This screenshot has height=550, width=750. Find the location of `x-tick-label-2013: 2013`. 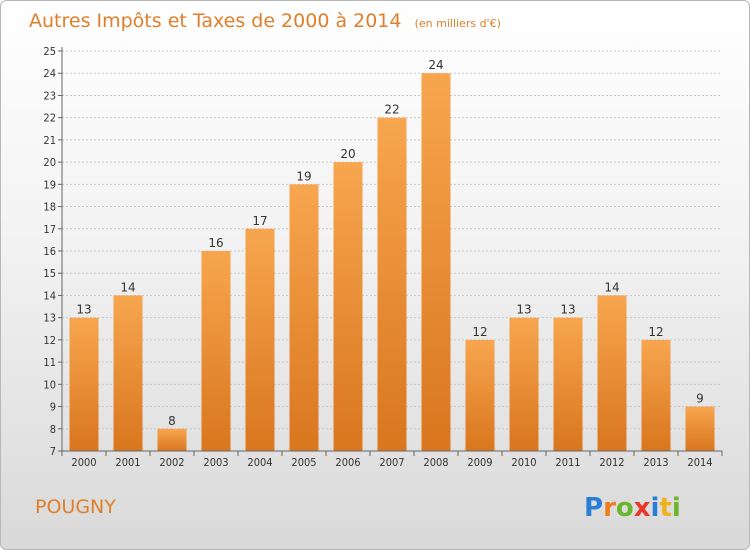

x-tick-label-2013: 2013 is located at coordinates (655, 462).